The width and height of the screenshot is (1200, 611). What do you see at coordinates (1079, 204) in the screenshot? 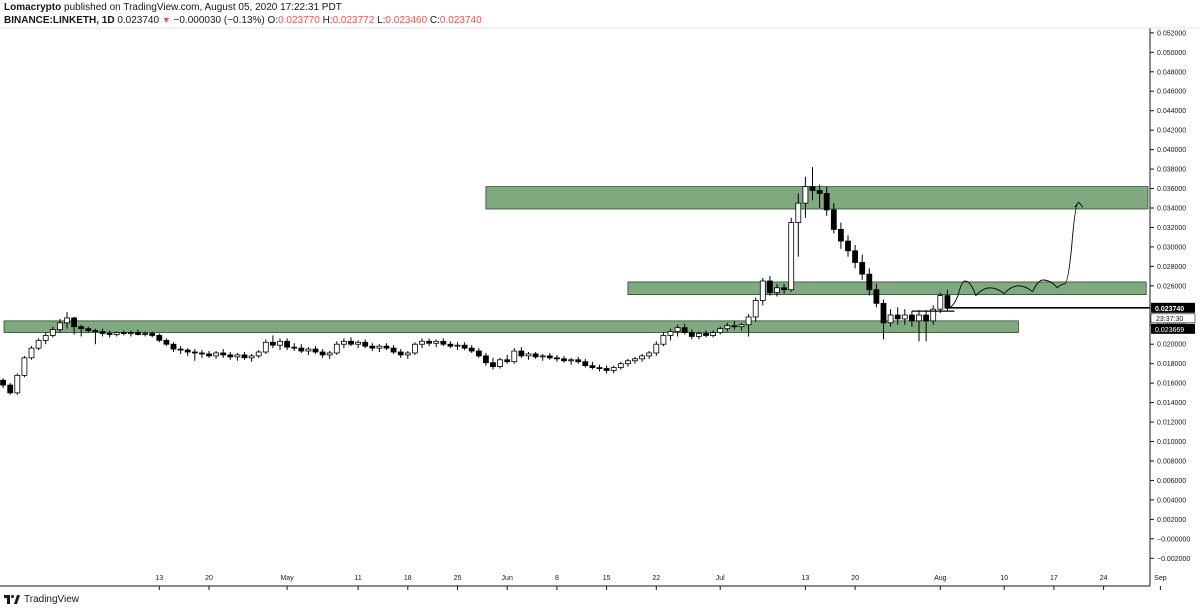
I see `projection-arrow-icon` at bounding box center [1079, 204].